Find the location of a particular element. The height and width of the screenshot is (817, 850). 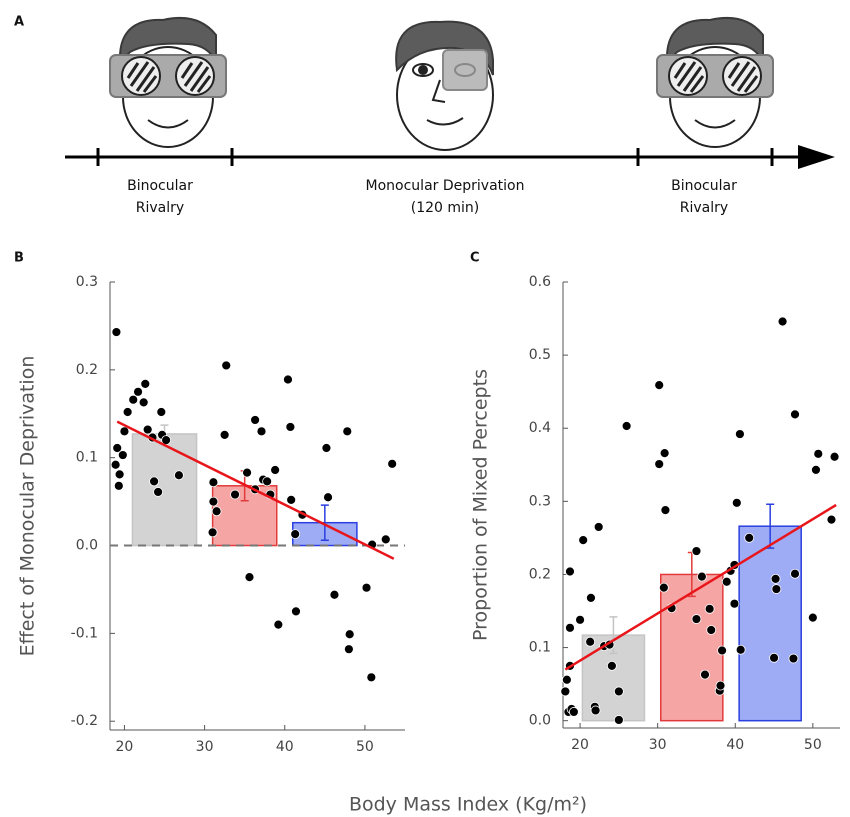

y-tick-label: 0.1 is located at coordinates (540, 648).